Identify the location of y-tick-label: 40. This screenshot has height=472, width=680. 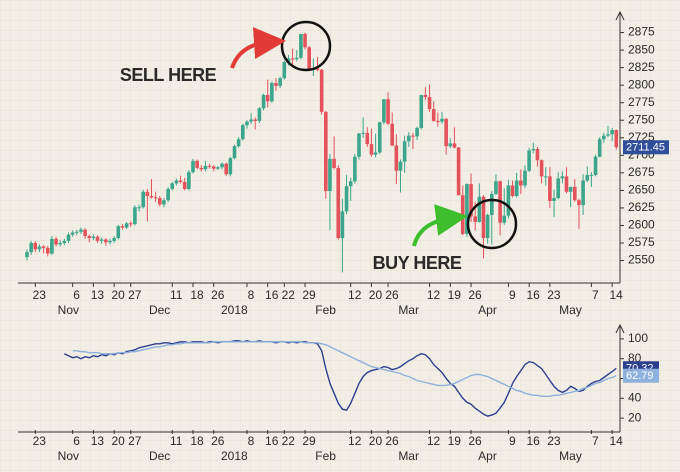
(635, 397).